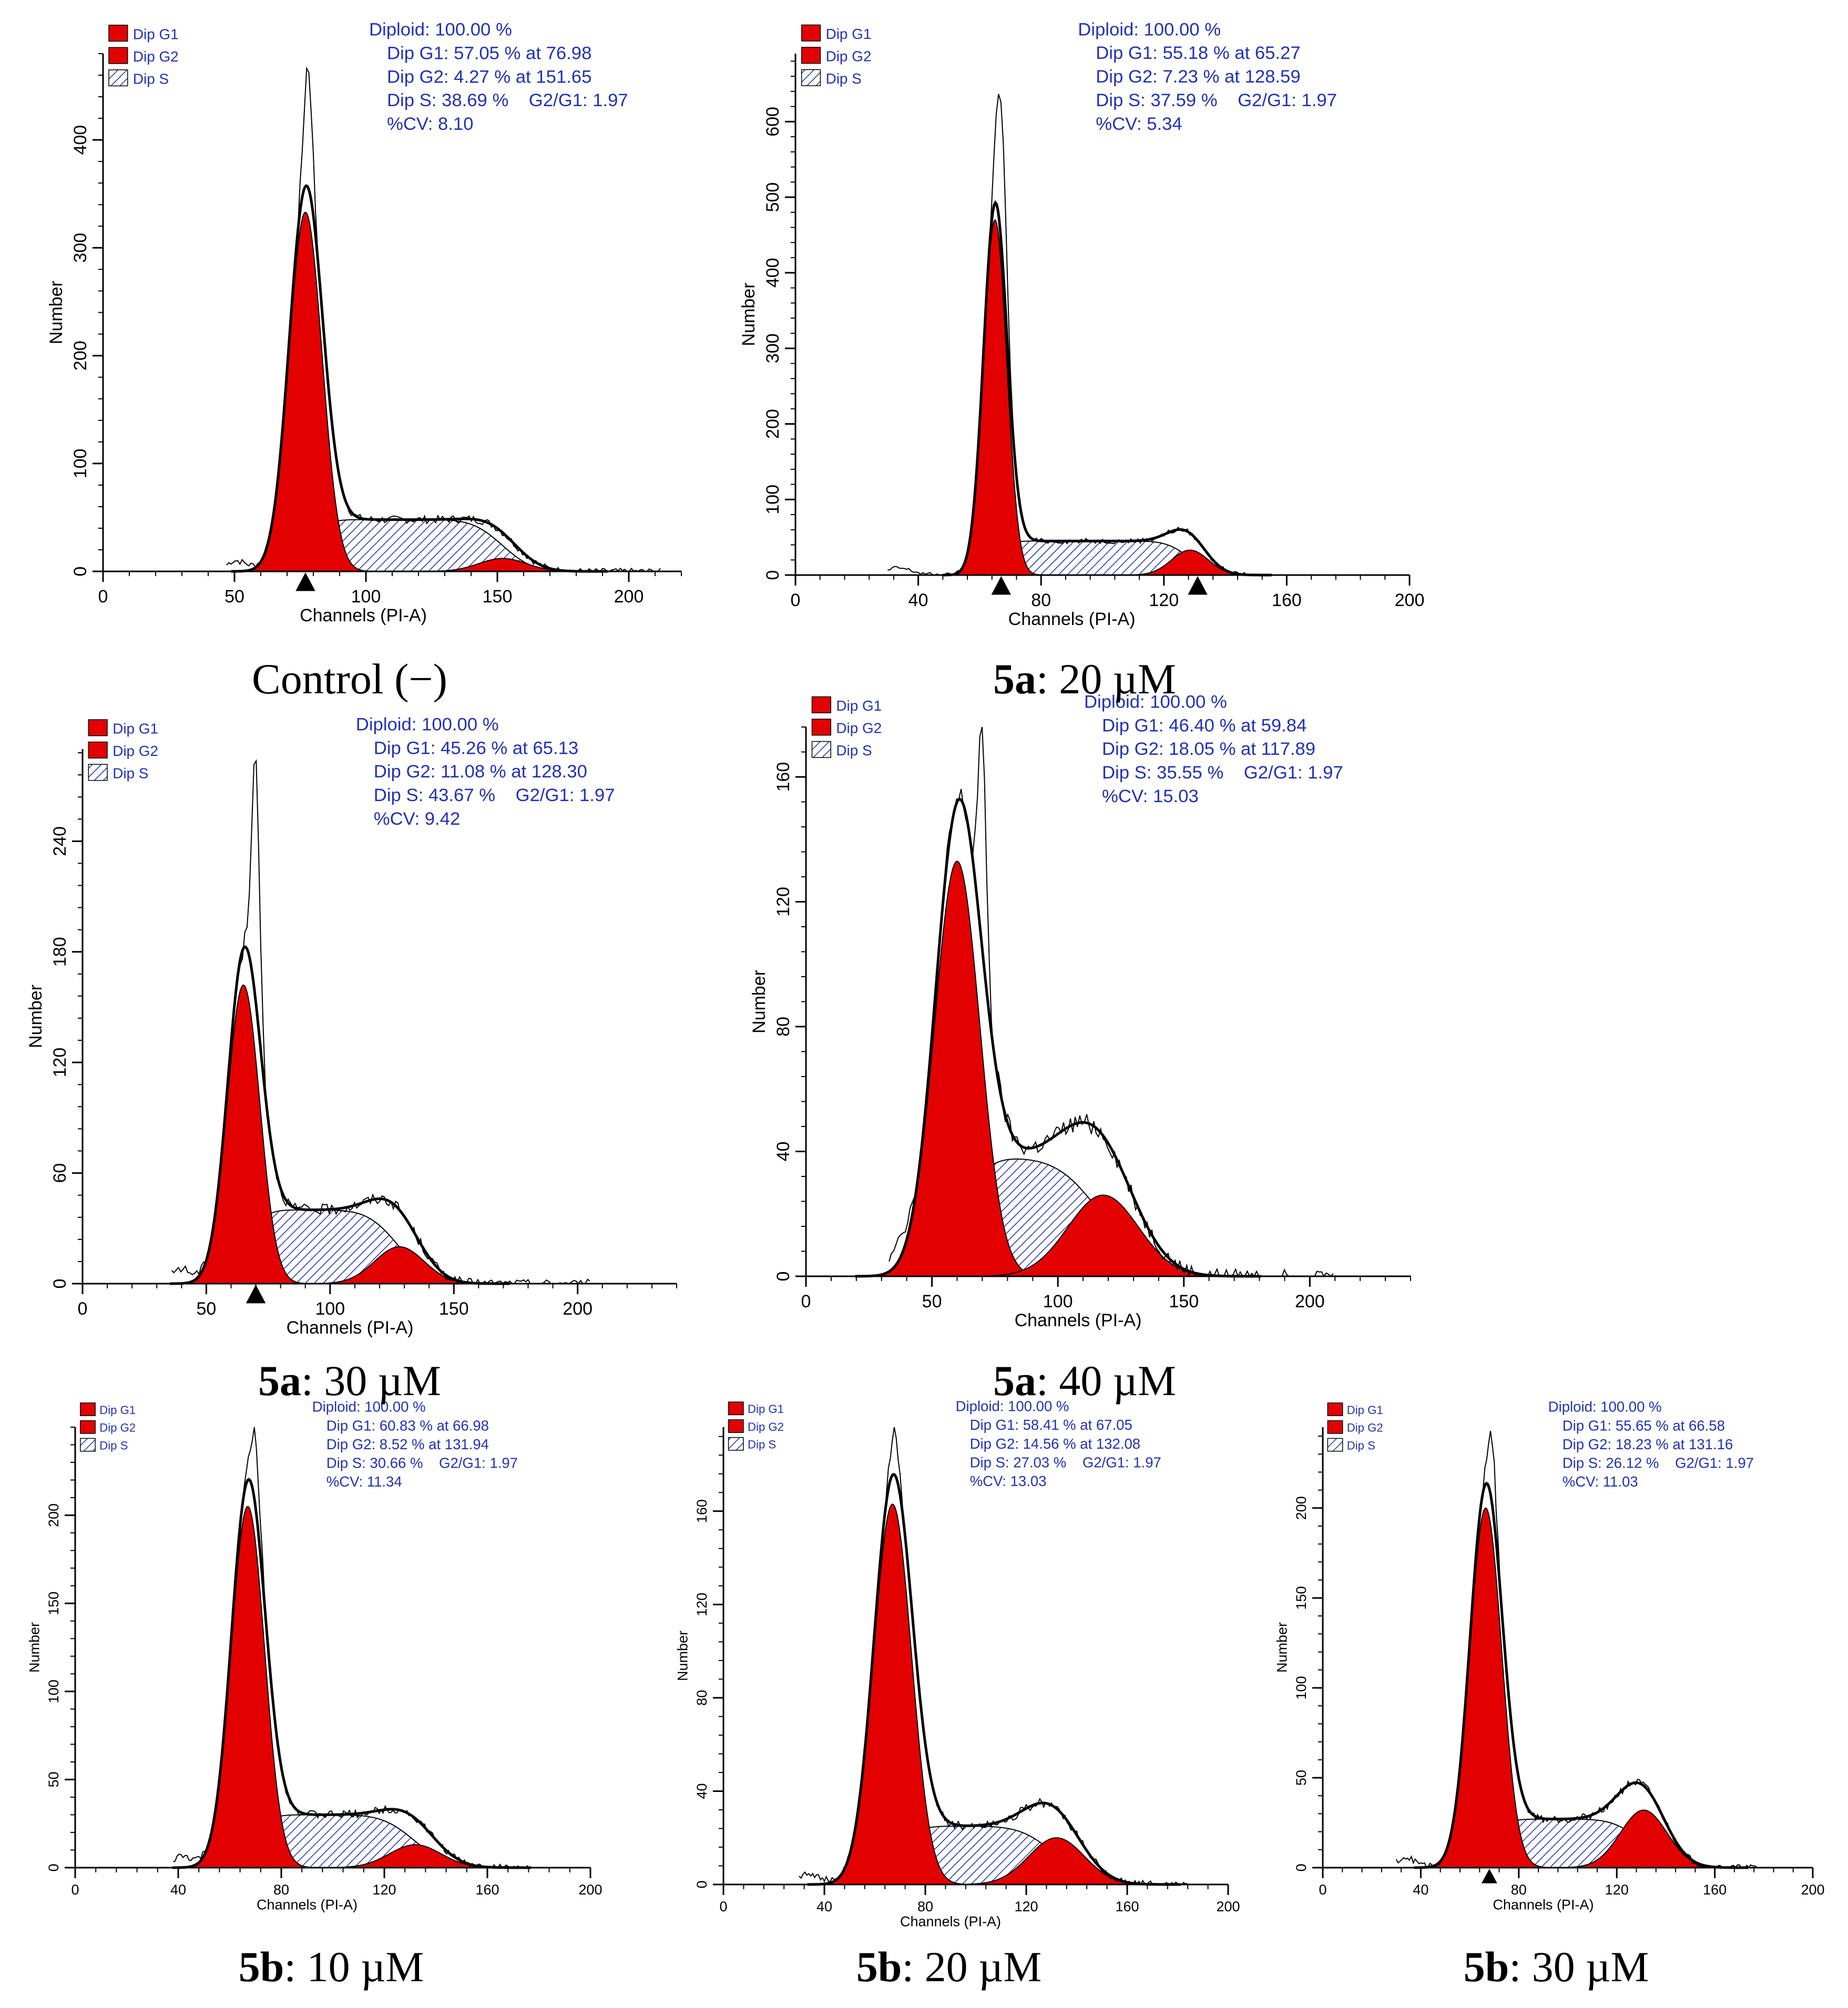 This screenshot has height=2008, width=1848. Describe the element at coordinates (702, 1698) in the screenshot. I see `y-tick-label: 80` at that location.